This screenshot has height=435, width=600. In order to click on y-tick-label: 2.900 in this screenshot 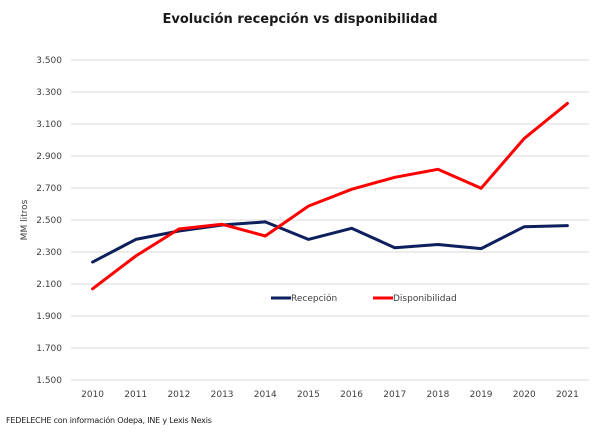, I will do `click(49, 157)`.